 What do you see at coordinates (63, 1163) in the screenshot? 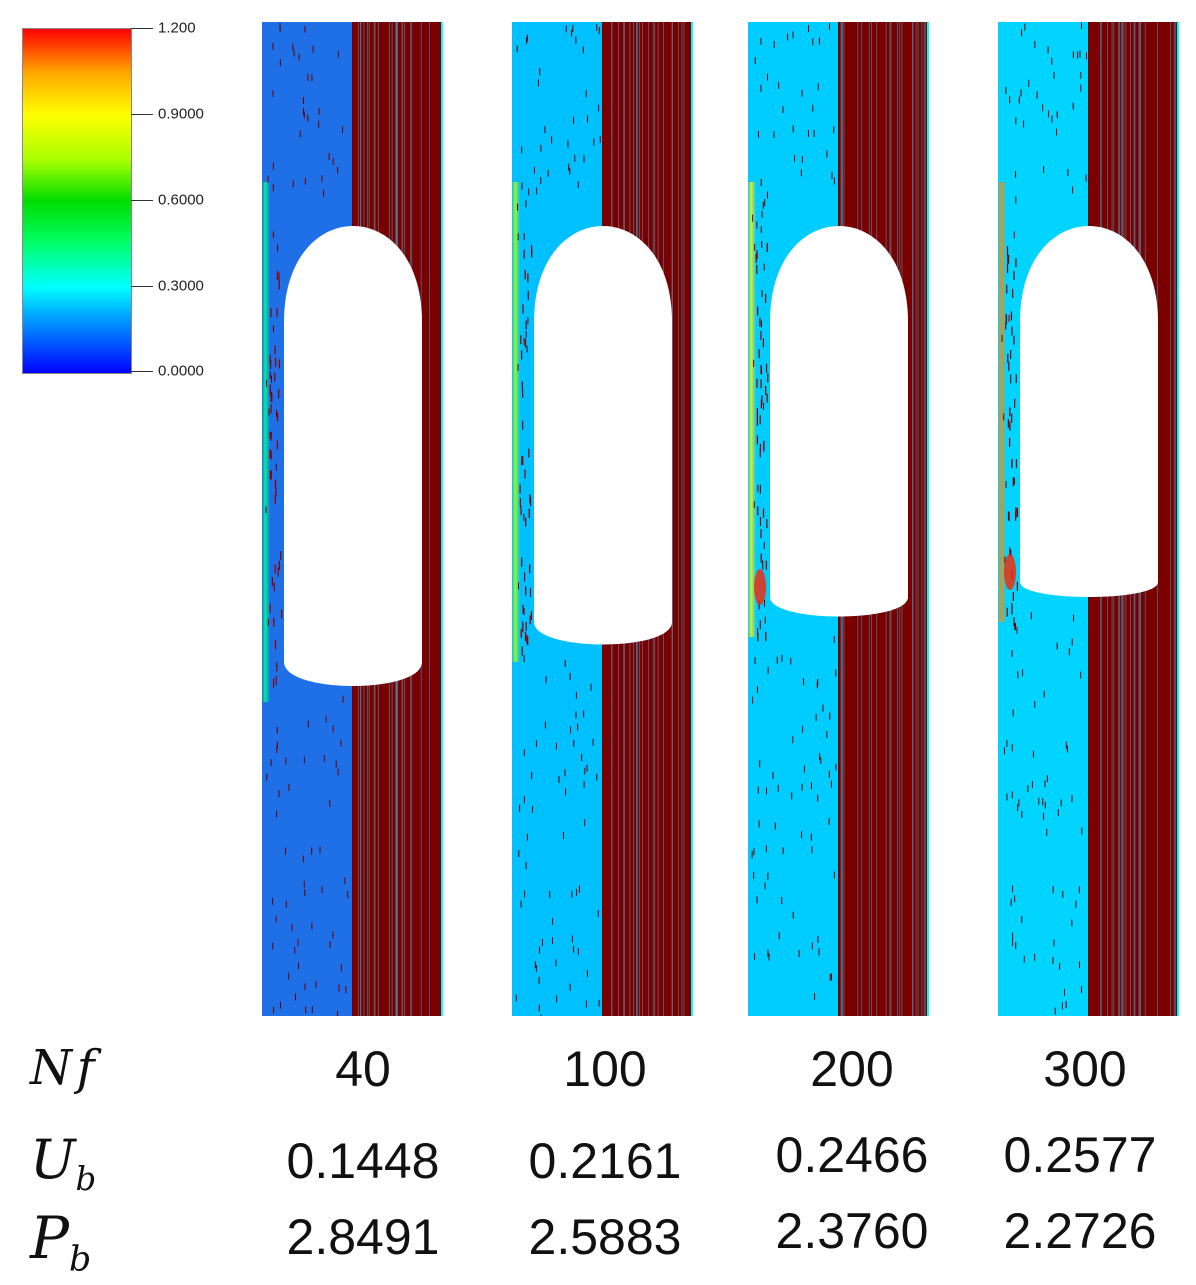
I see `row-label-ub: Ub` at bounding box center [63, 1163].